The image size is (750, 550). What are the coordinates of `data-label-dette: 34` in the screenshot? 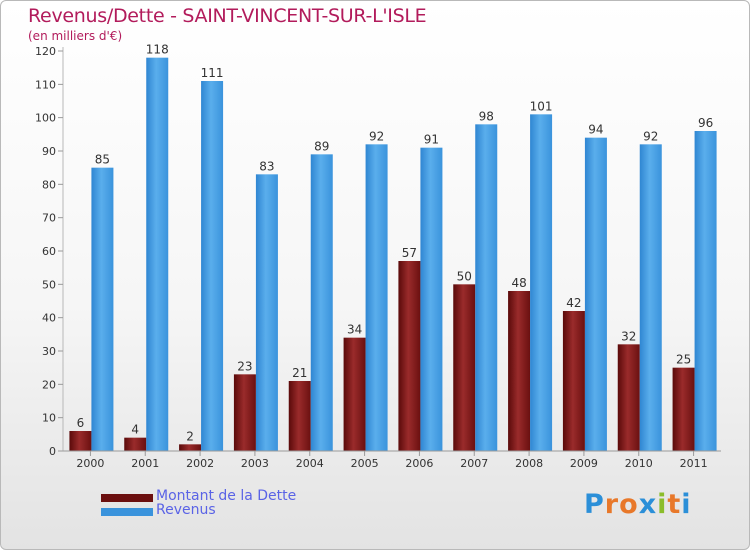 It's located at (354, 330).